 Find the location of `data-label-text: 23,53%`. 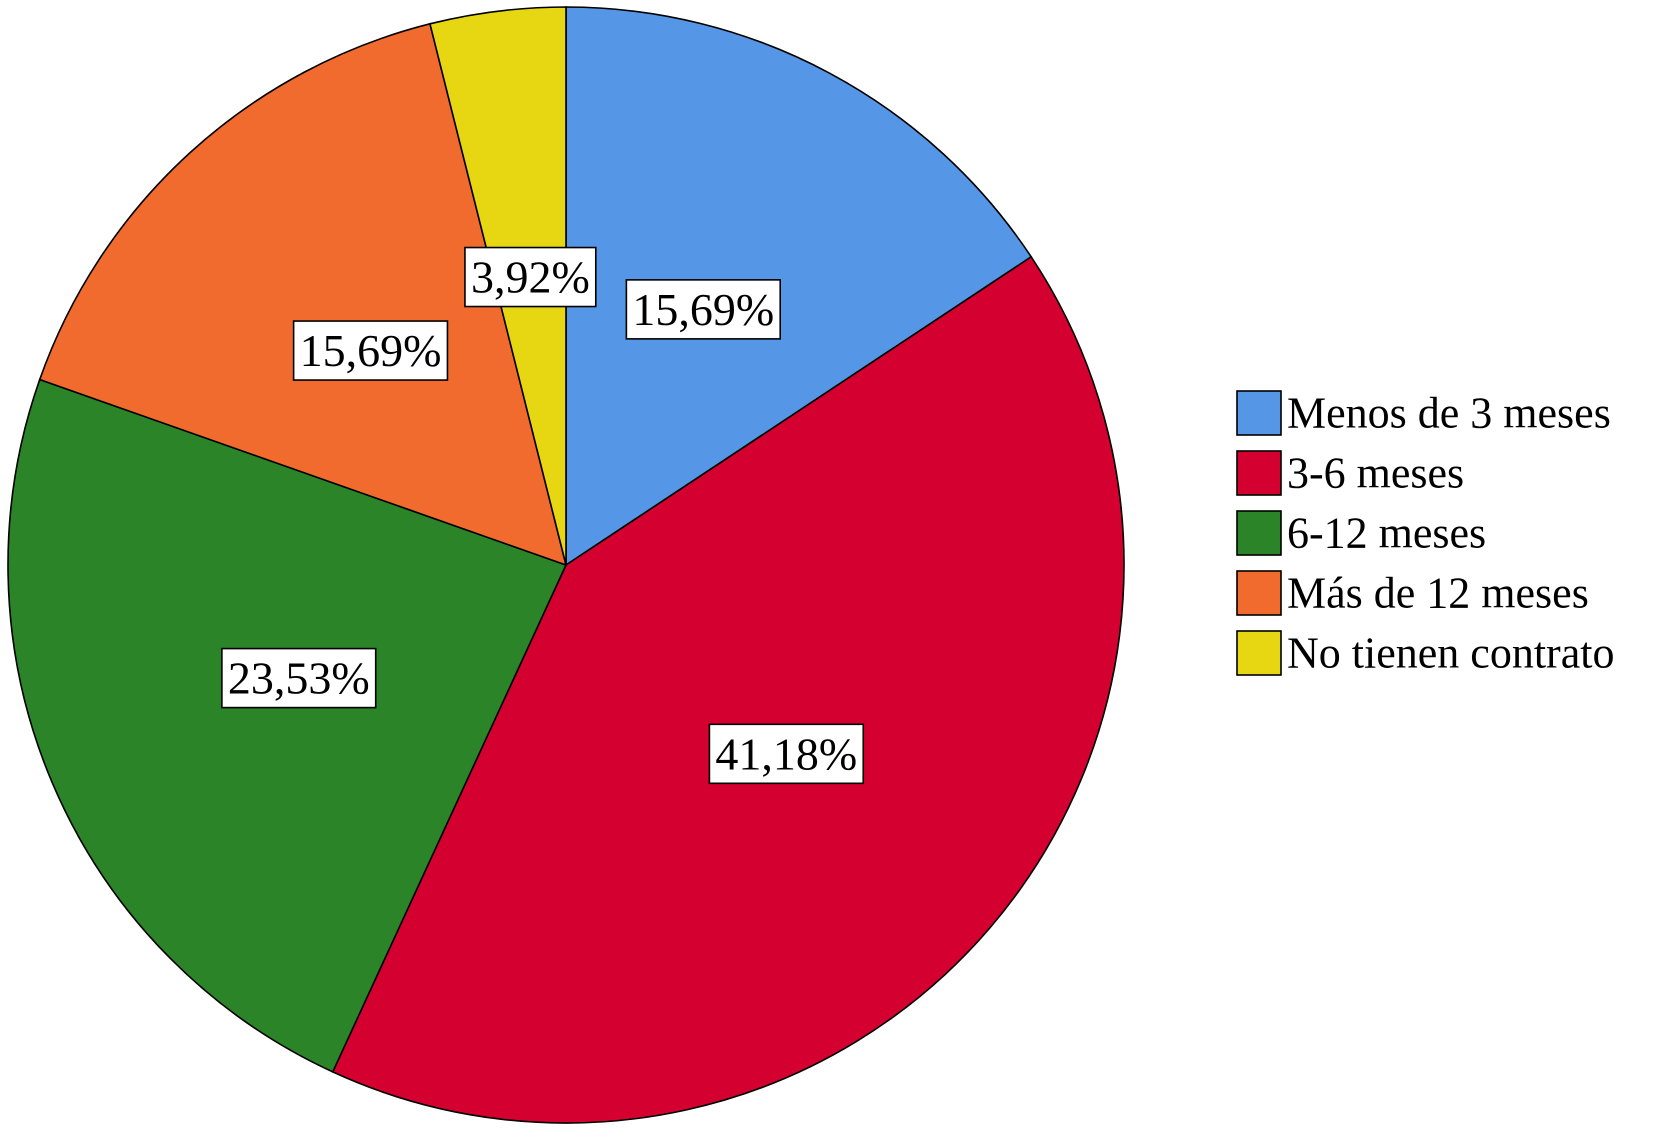

data-label-text: 23,53% is located at coordinates (299, 678).